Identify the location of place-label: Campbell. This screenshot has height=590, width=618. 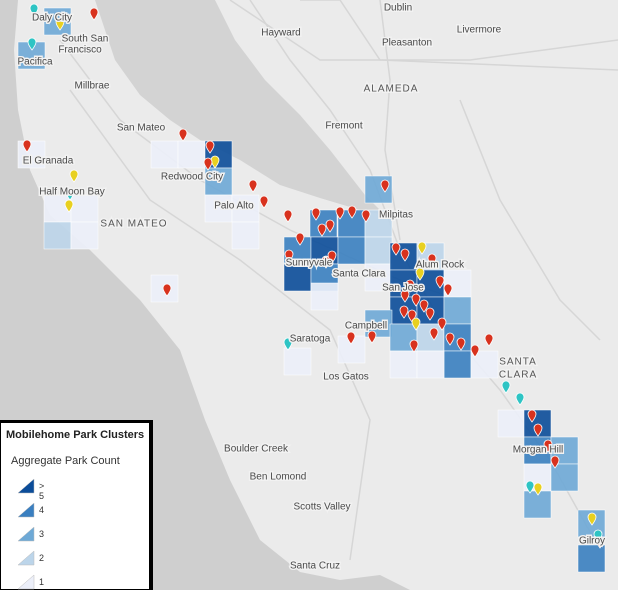
(366, 326).